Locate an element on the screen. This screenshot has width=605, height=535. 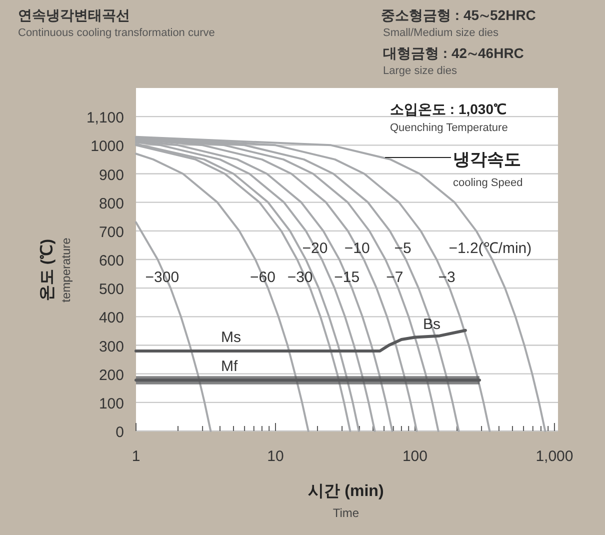
y-tick-label: 700 is located at coordinates (111, 232).